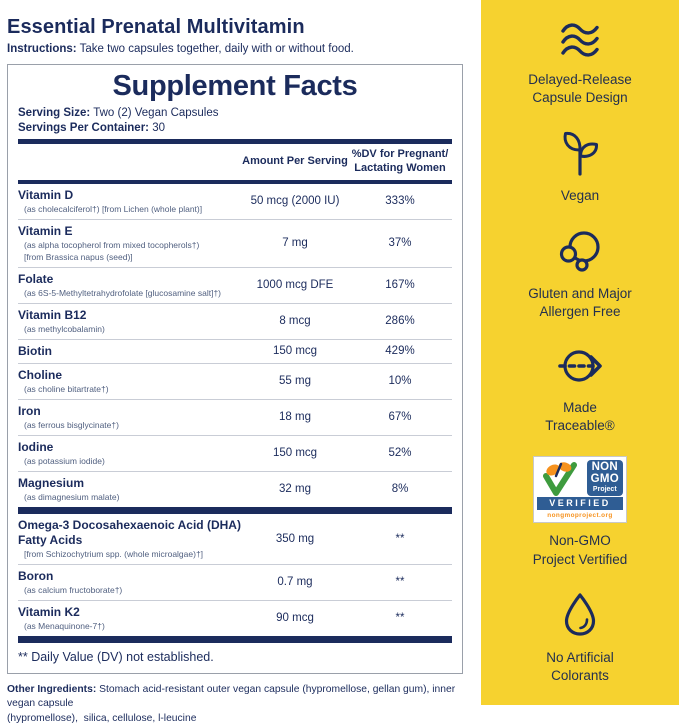 This screenshot has height=726, width=679. What do you see at coordinates (400, 285) in the screenshot?
I see `percent-dv: 167%` at bounding box center [400, 285].